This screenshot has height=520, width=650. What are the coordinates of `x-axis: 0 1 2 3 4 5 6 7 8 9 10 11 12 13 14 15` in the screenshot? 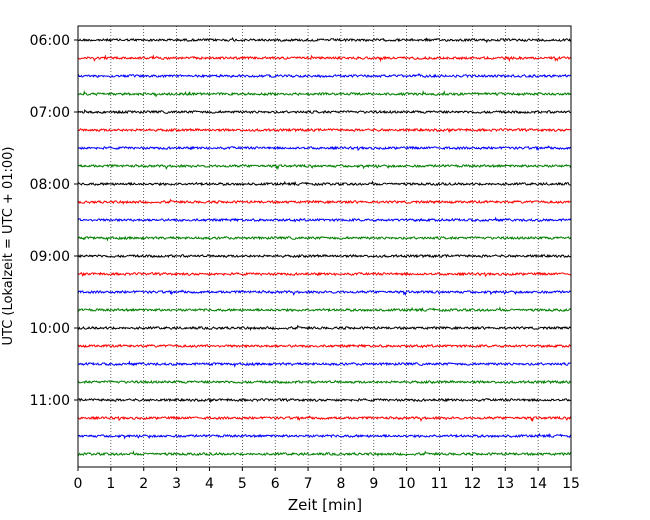 It's located at (327, 479).